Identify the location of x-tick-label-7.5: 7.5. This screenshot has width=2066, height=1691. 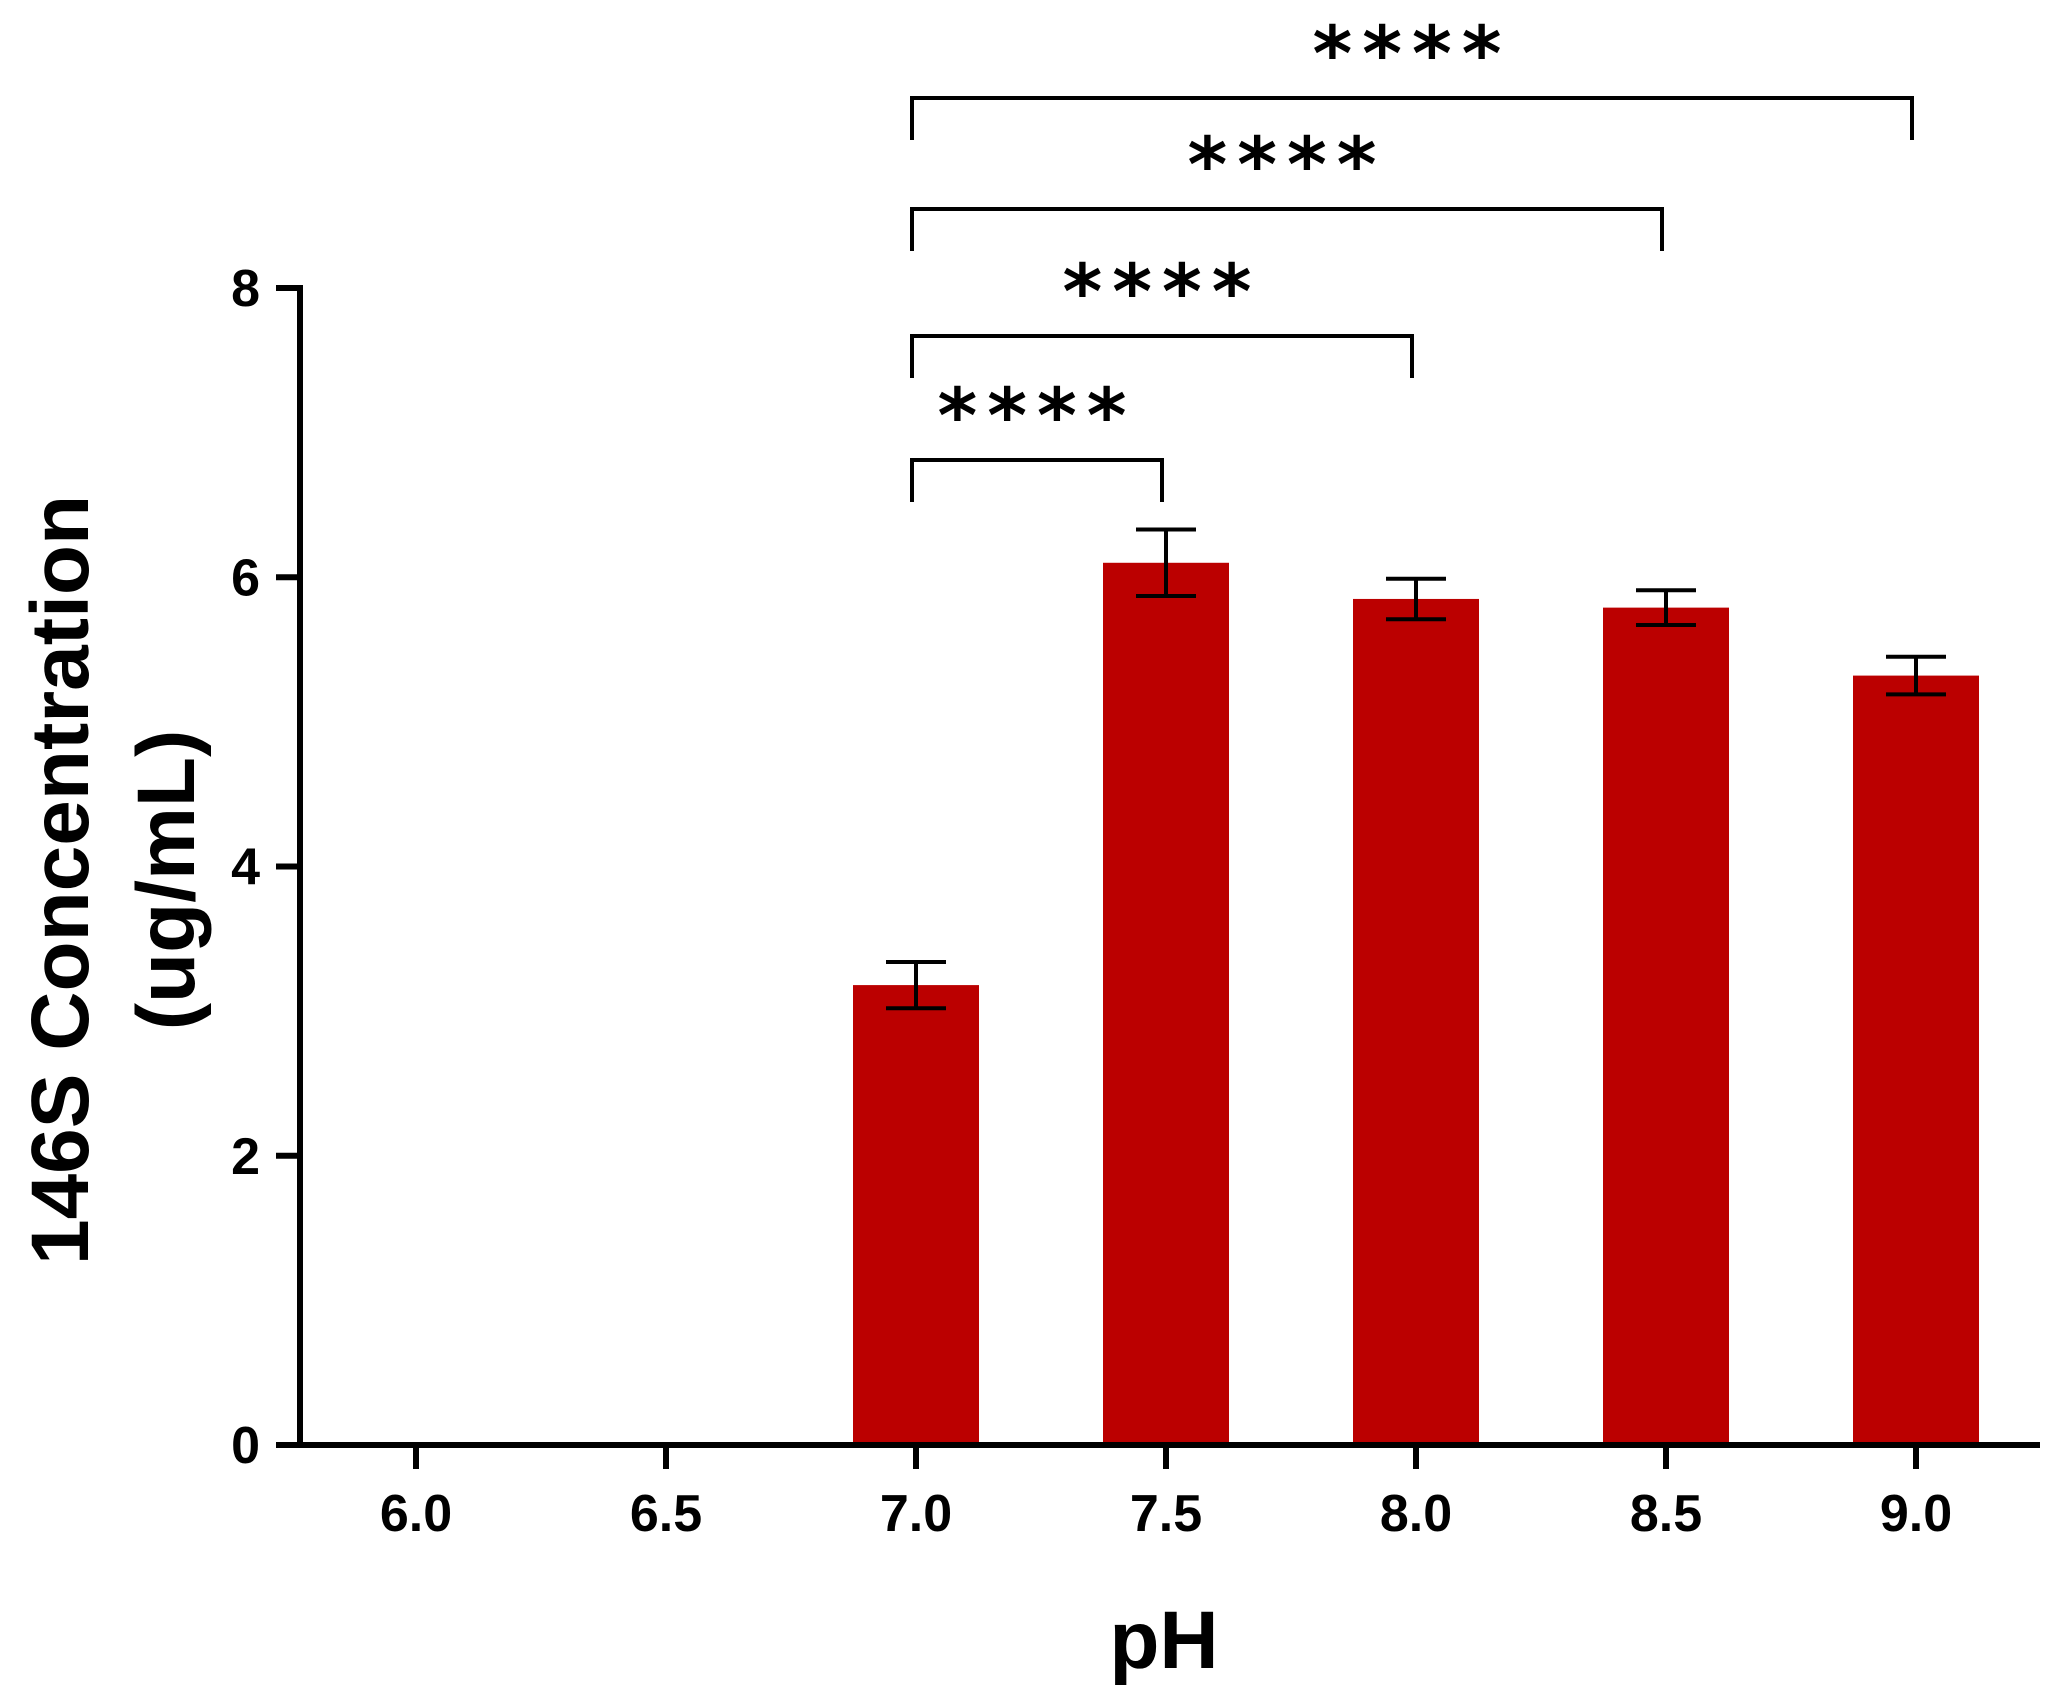
(1166, 1514).